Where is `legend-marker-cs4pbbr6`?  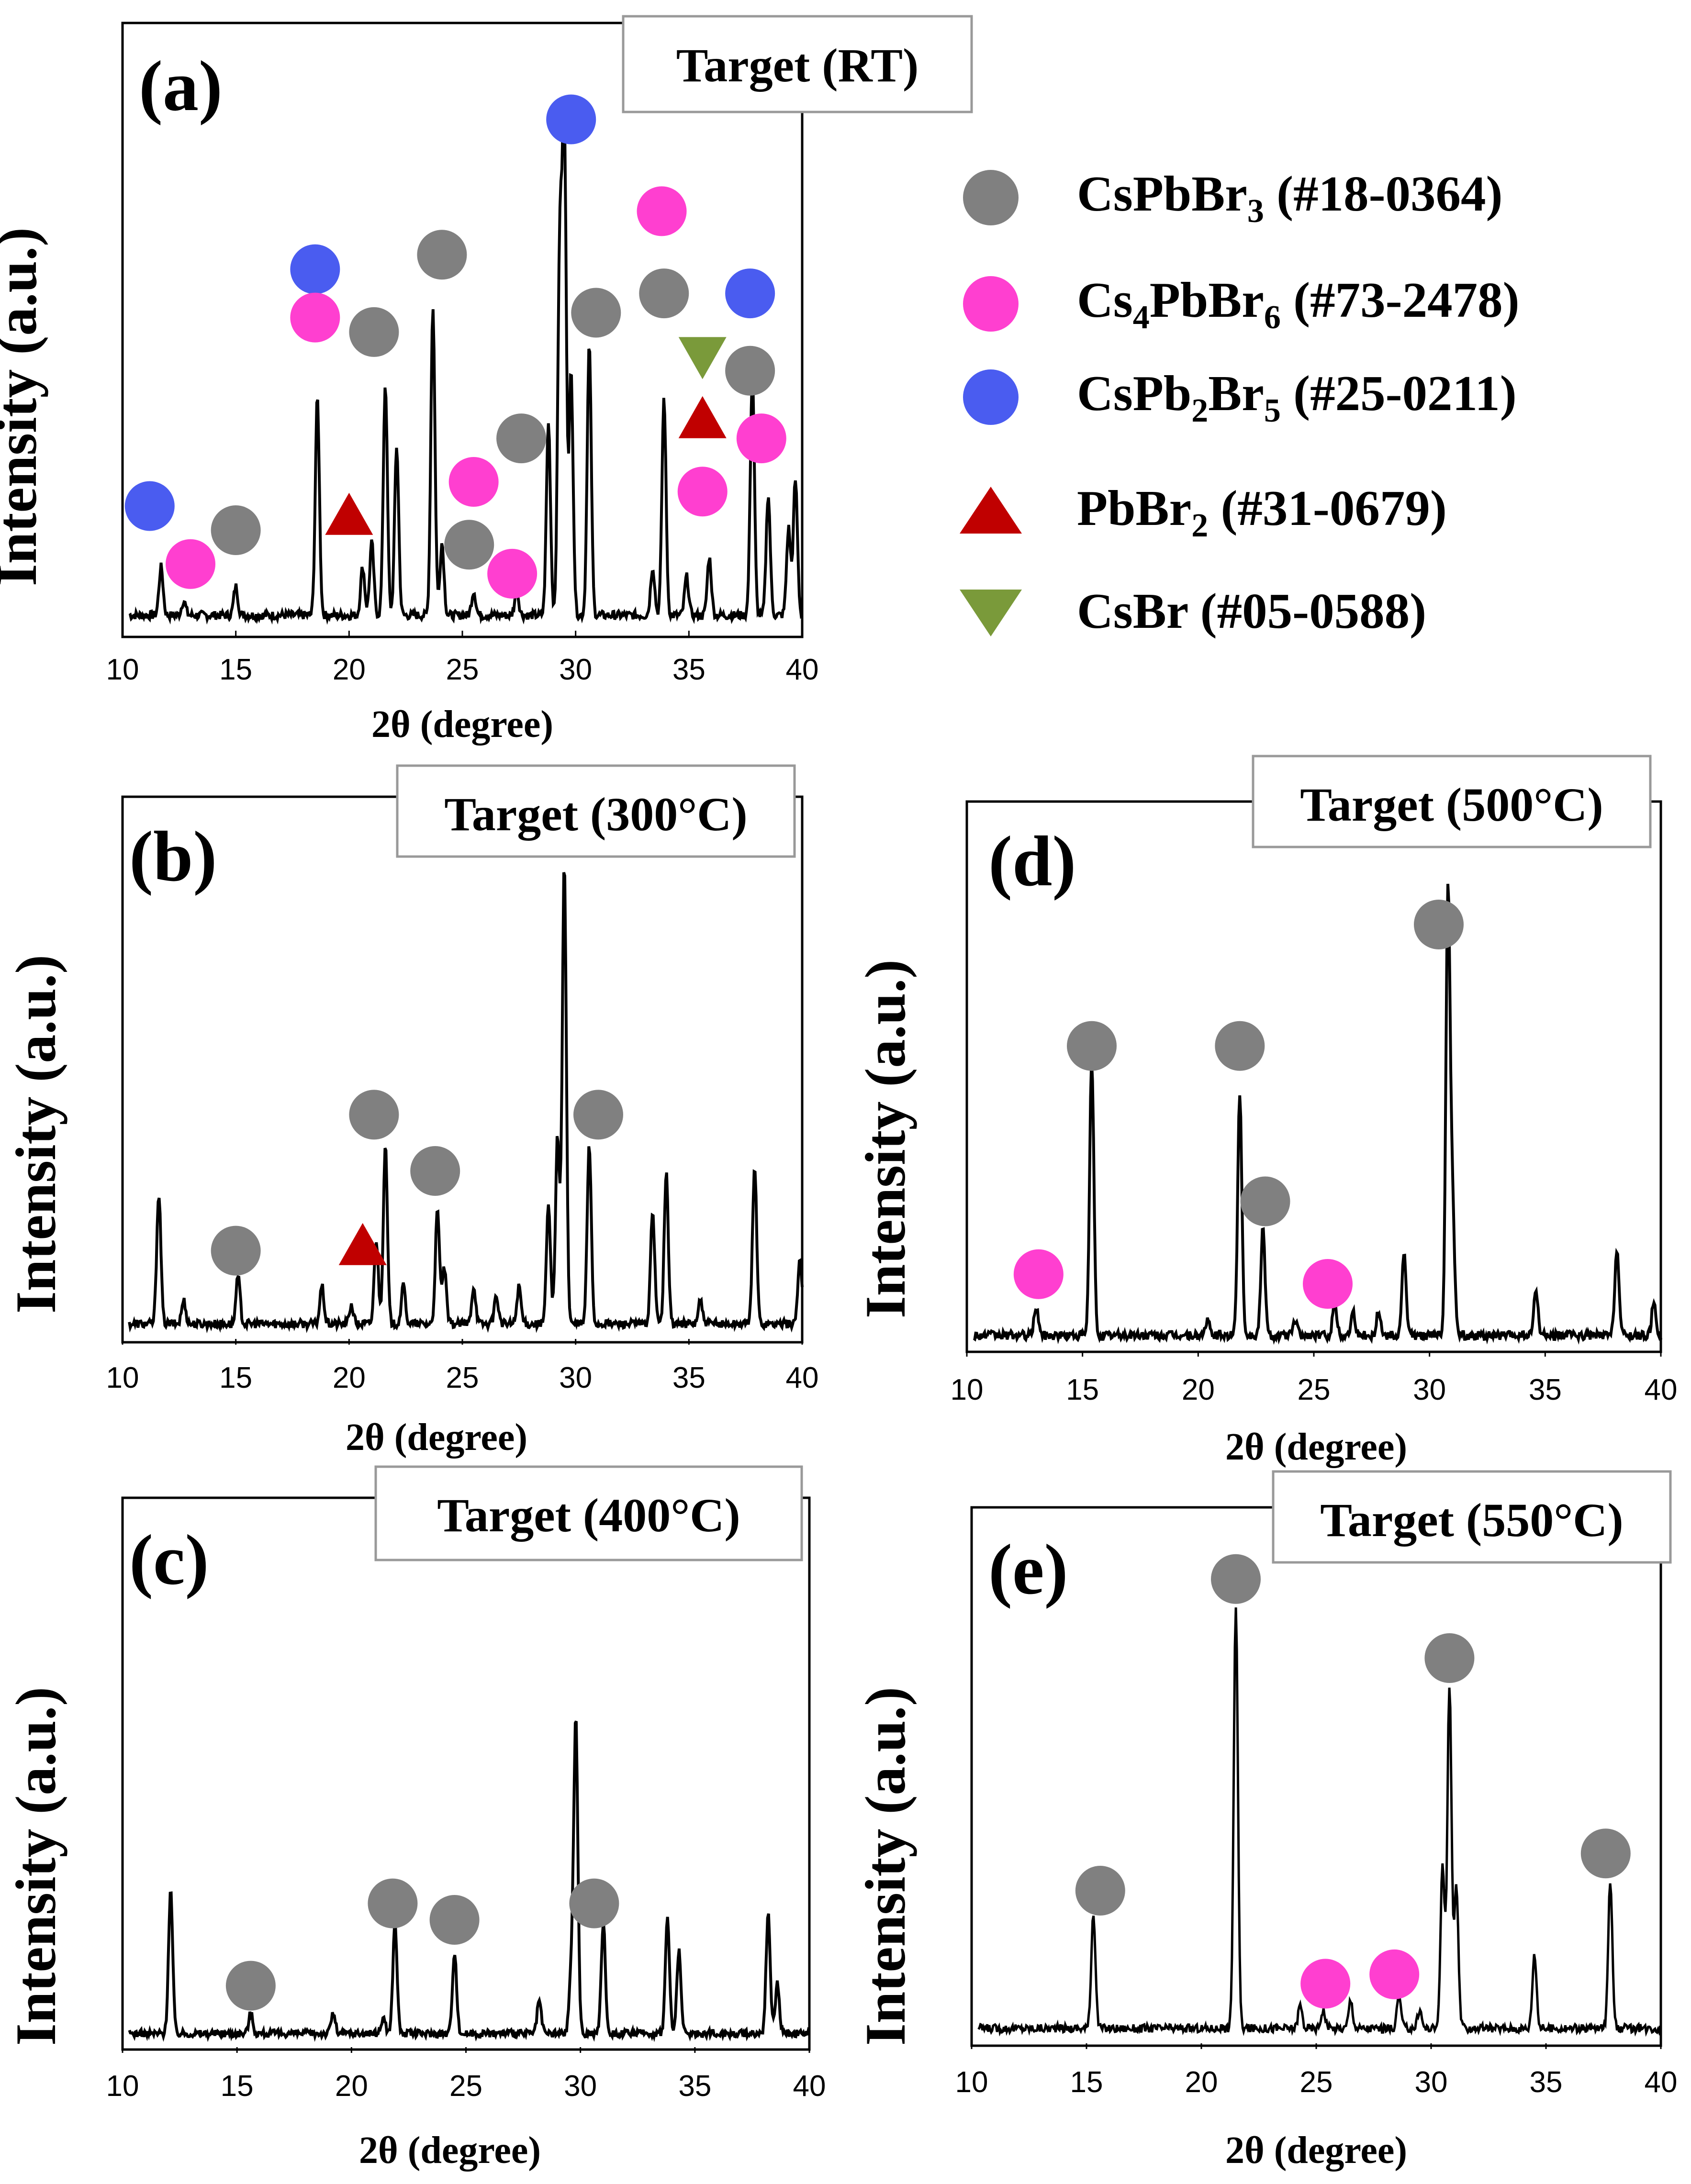
legend-marker-cs4pbbr6 is located at coordinates (991, 304).